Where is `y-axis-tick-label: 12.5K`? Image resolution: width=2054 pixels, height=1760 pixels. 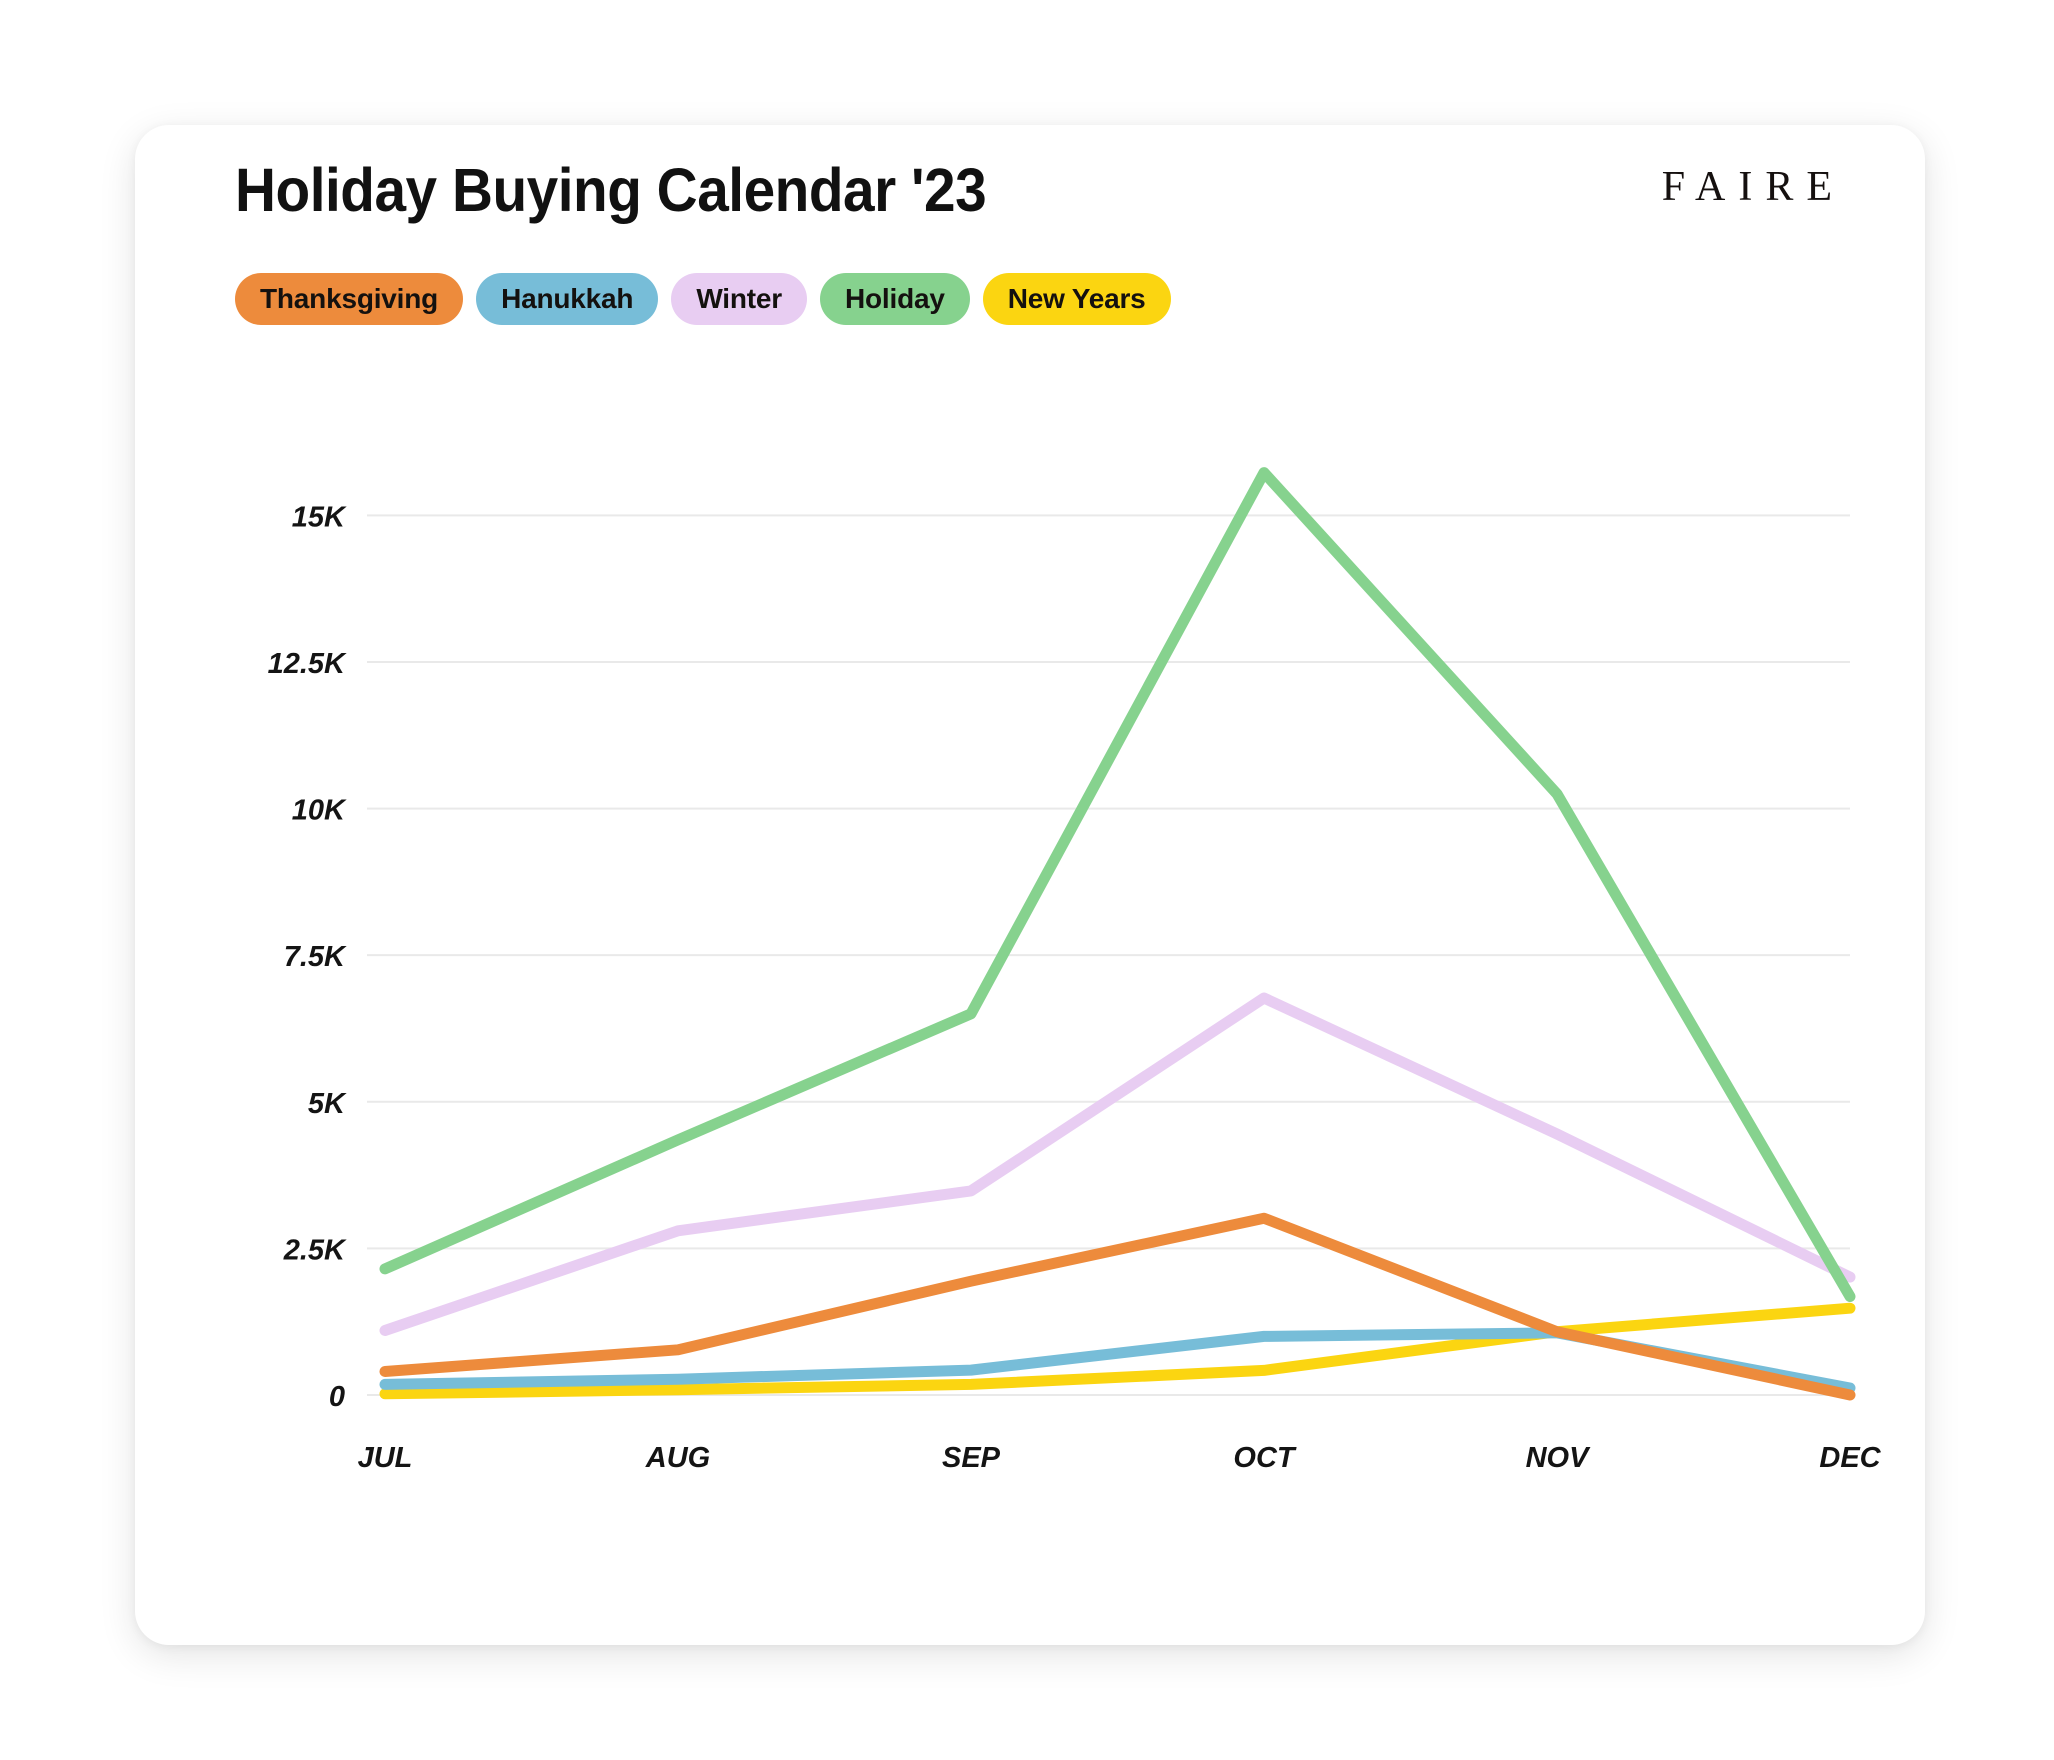
y-axis-tick-label: 12.5K is located at coordinates (307, 664).